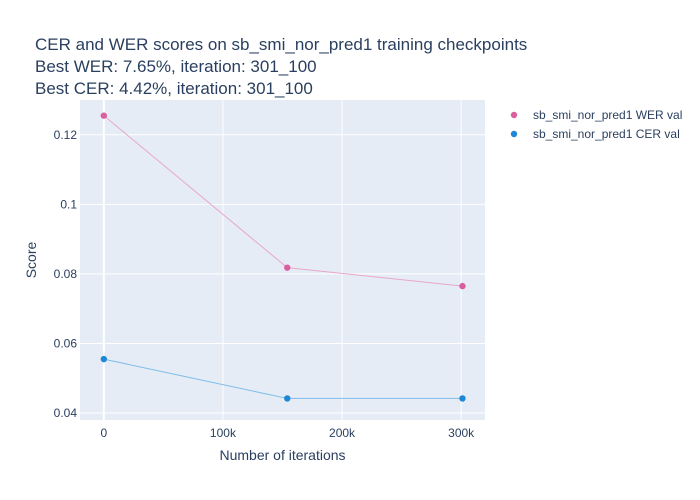  Describe the element at coordinates (174, 88) in the screenshot. I see `chart-subtitle-best-cer: Best CER: 4.42%, iteration: 301_100` at that location.